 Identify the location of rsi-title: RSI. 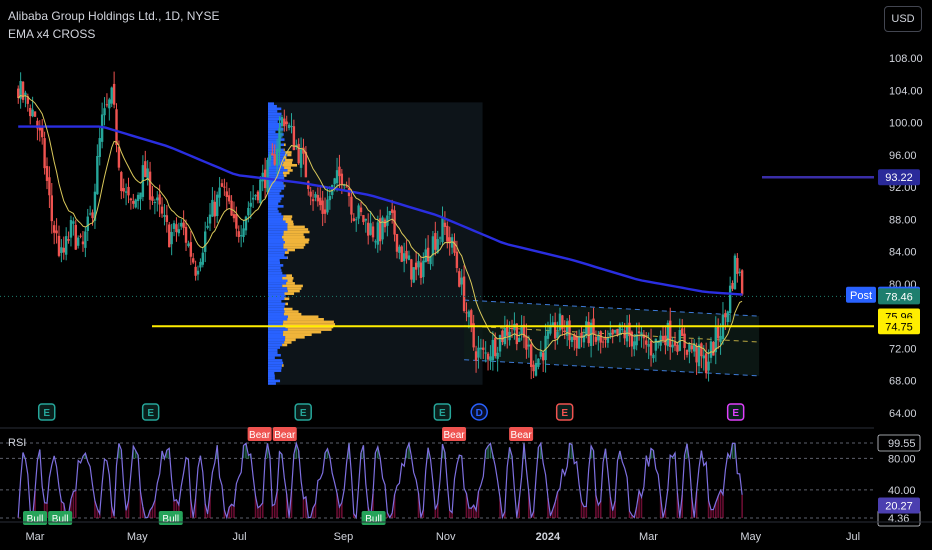
(17, 443).